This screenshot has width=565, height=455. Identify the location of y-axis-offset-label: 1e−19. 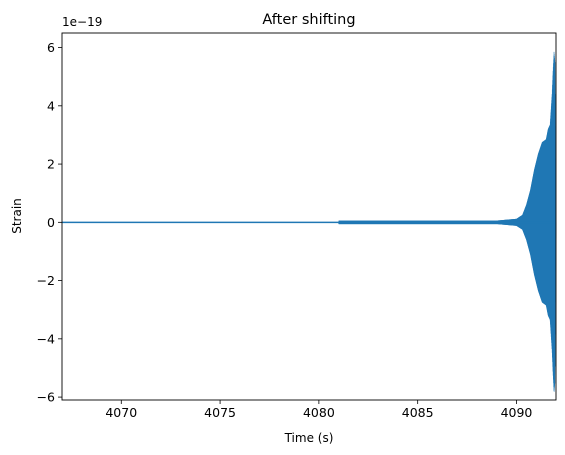
(82, 22).